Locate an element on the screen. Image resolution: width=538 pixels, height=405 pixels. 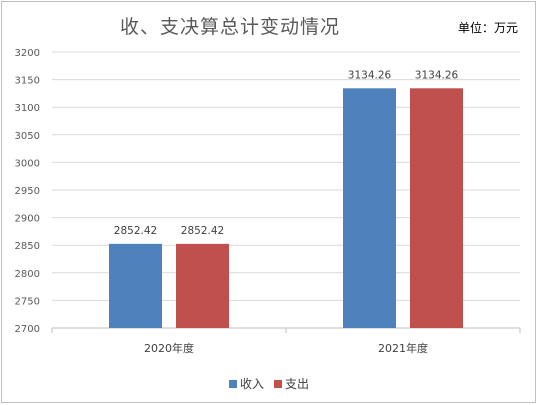
legend: 收入 支出 is located at coordinates (269, 383).